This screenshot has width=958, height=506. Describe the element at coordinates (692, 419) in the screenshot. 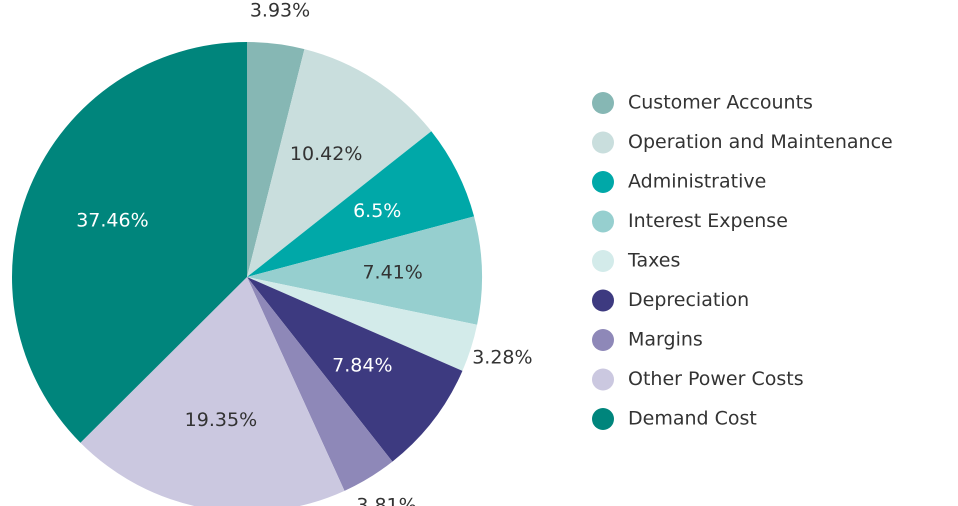

I see `legend-label: Demand Cost` at that location.